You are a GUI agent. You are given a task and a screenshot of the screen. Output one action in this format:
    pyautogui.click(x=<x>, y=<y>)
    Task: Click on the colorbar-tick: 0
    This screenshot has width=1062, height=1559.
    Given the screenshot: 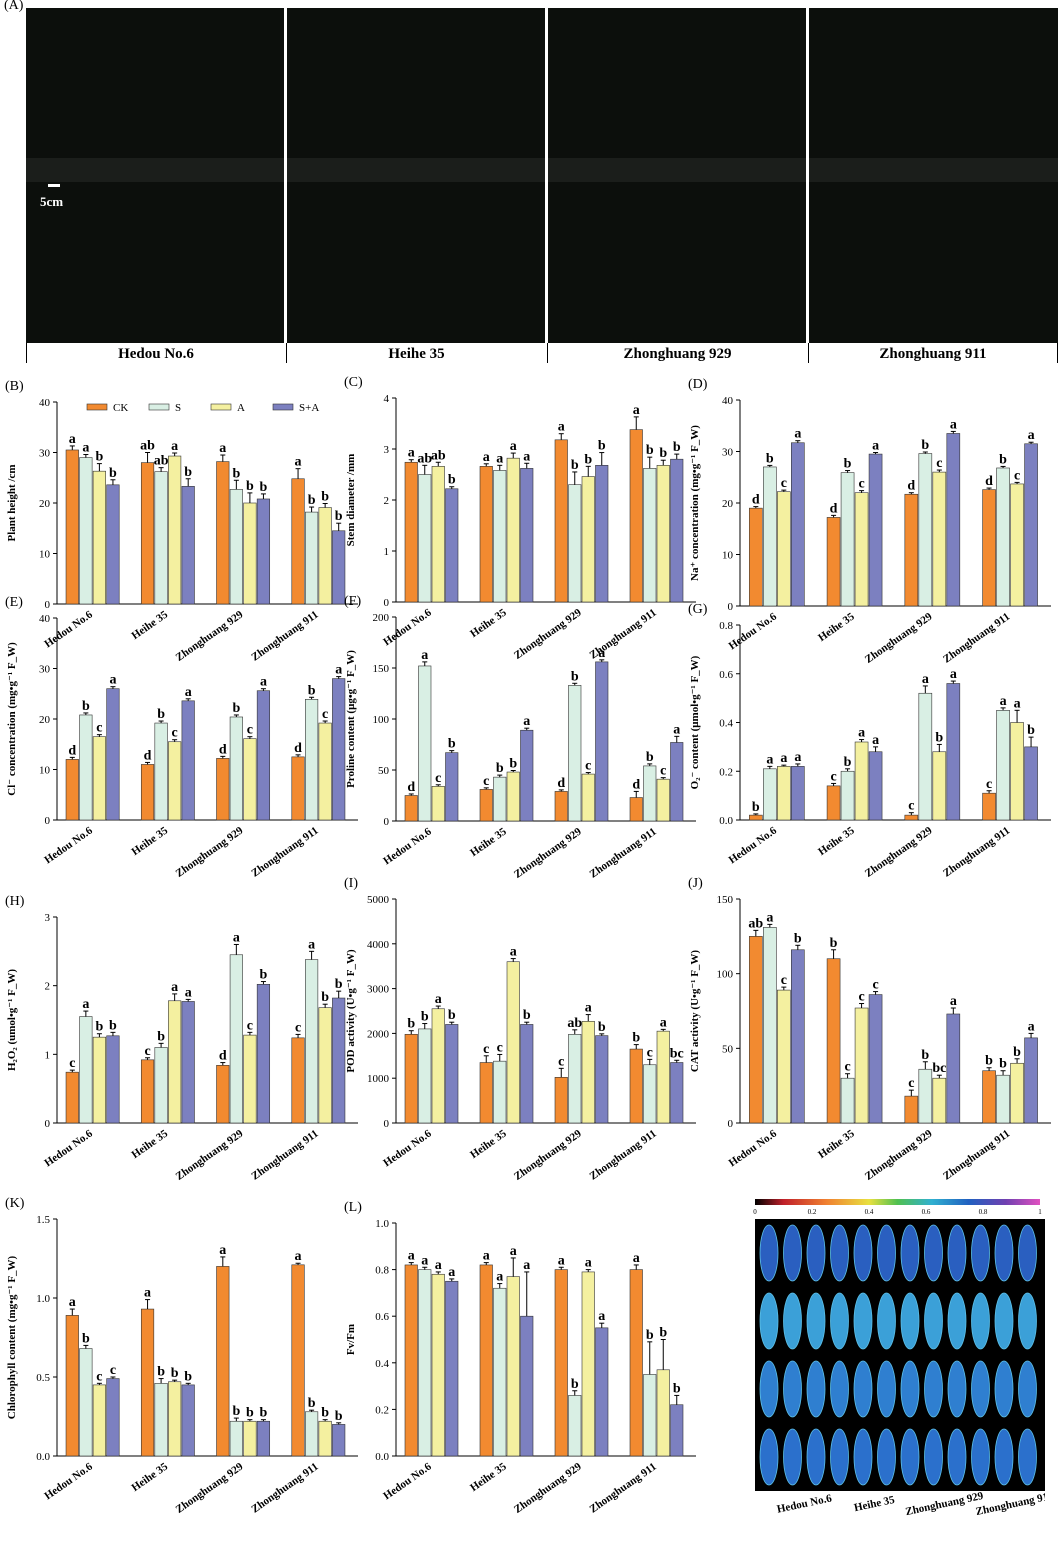 What is the action you would take?
    pyautogui.click(x=755, y=1212)
    